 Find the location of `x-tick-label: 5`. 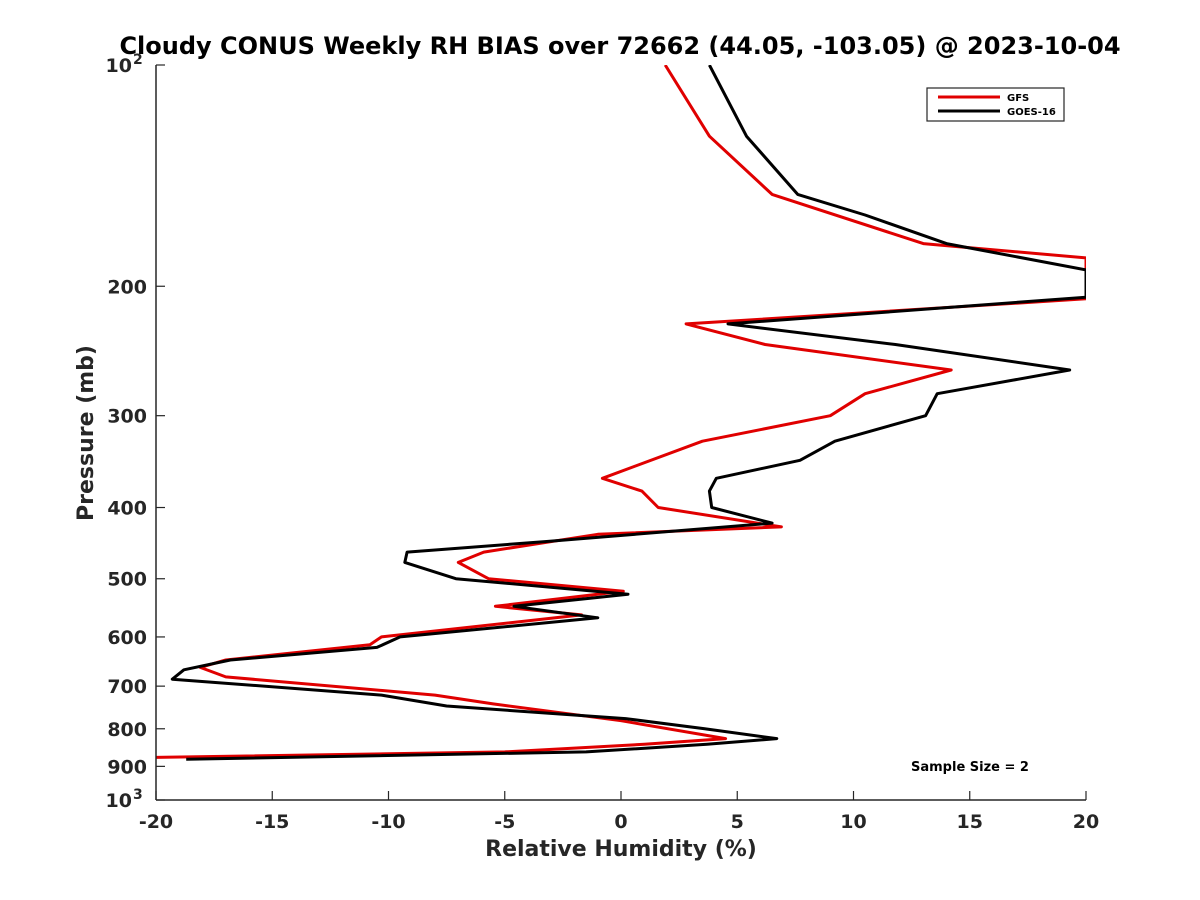

x-tick-label: 5 is located at coordinates (737, 822).